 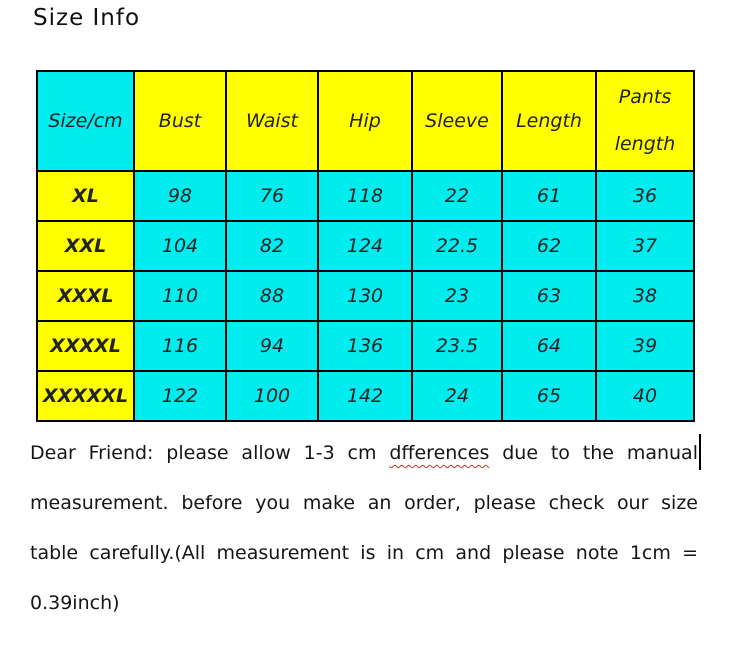 What do you see at coordinates (272, 196) in the screenshot?
I see `measurement-cell: 76` at bounding box center [272, 196].